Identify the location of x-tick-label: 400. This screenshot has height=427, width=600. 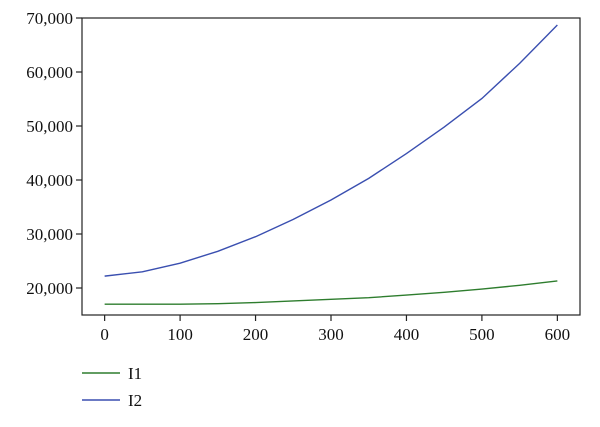
(407, 334).